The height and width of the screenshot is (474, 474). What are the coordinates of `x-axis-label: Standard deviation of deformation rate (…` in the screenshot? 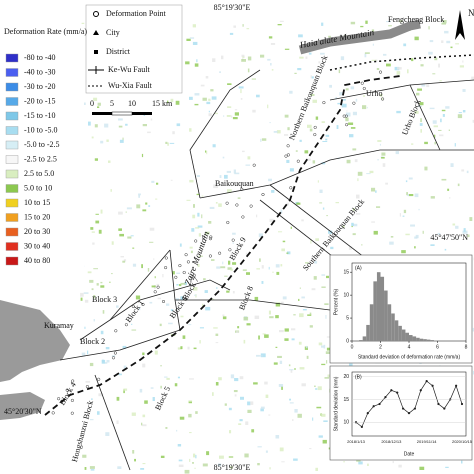 It's located at (409, 357).